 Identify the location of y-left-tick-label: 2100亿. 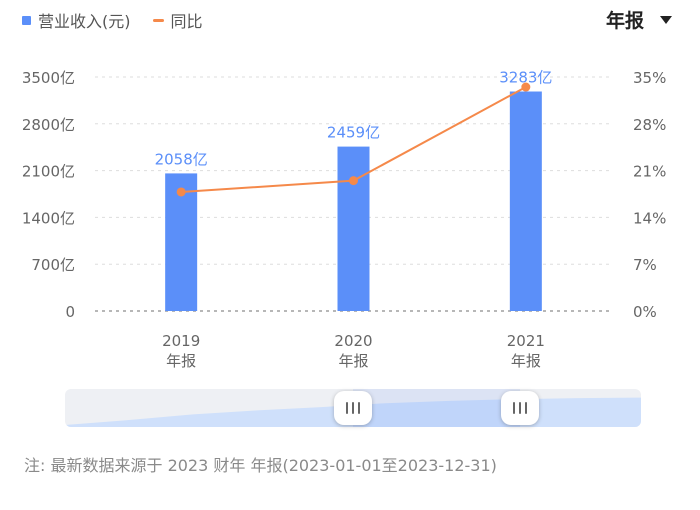
(48, 172).